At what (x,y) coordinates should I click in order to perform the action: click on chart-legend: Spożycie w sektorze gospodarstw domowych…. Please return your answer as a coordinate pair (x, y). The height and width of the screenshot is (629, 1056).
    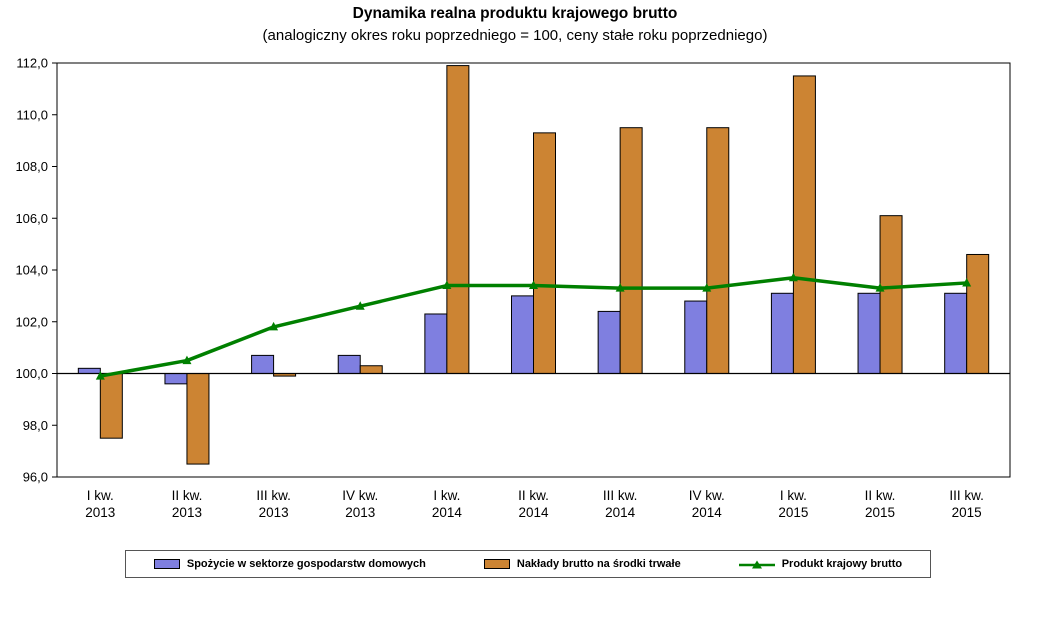
    Looking at the image, I should click on (528, 564).